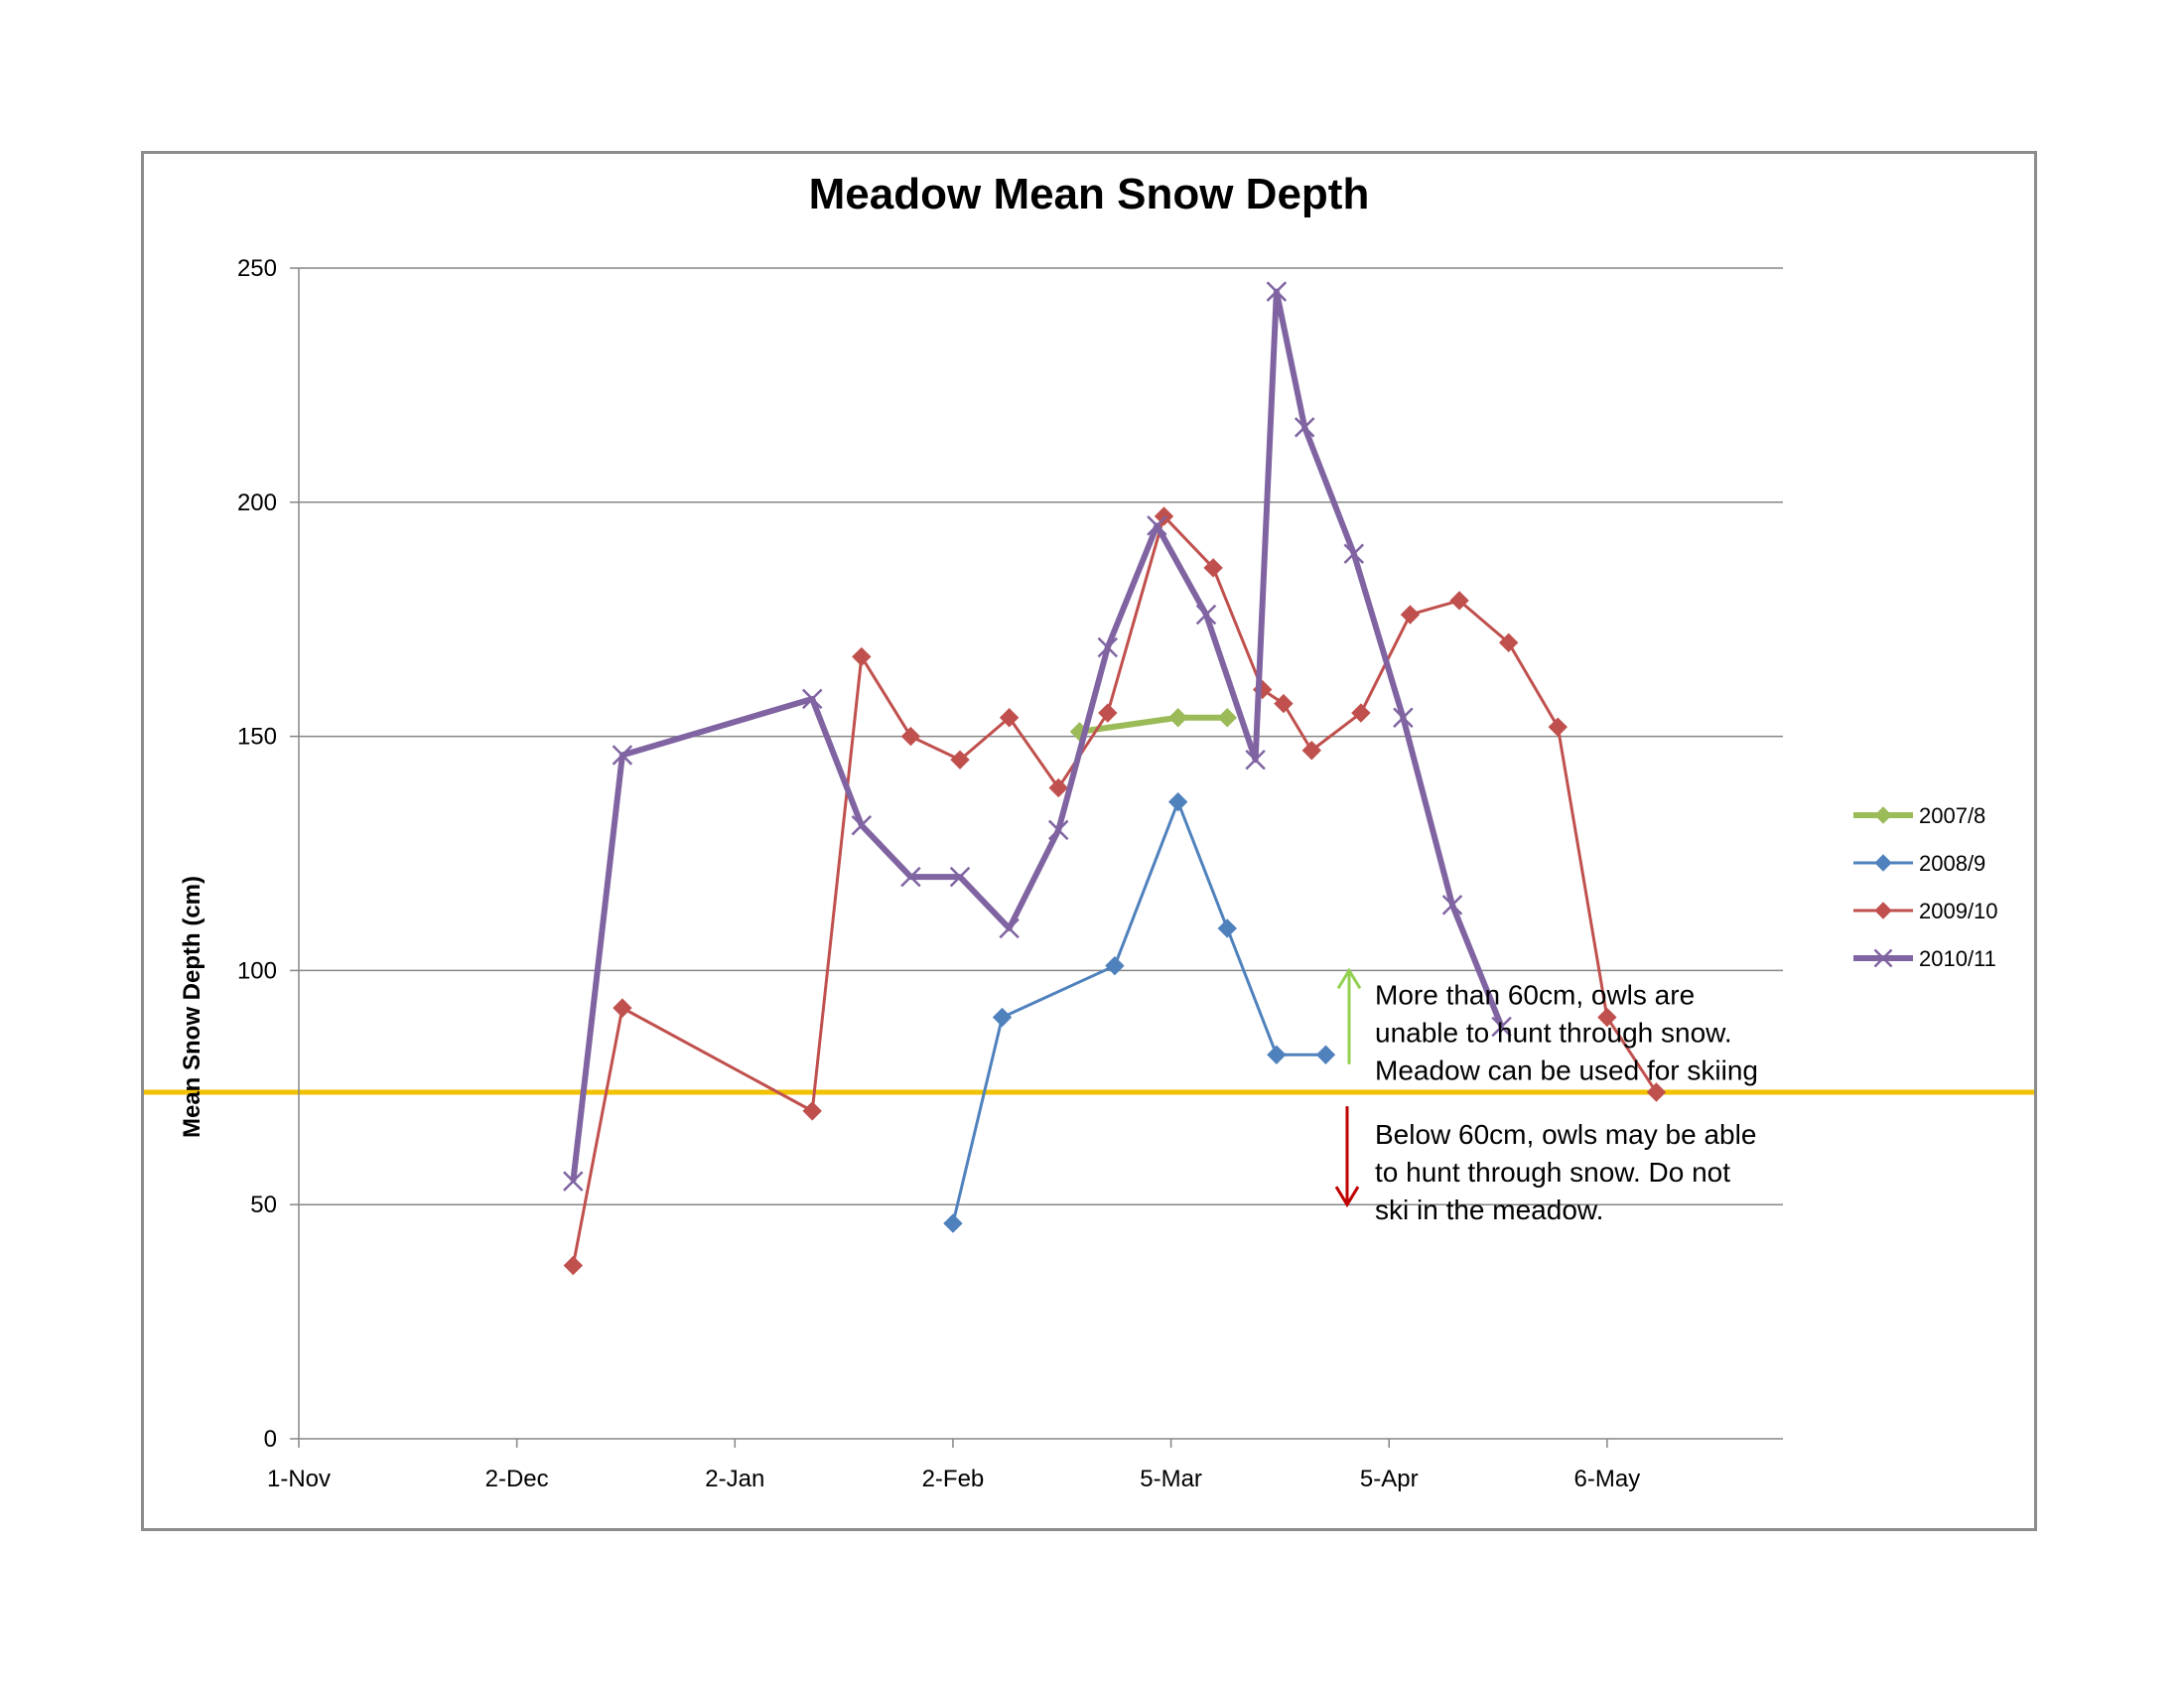  Describe the element at coordinates (1952, 815) in the screenshot. I see `legend-label: 2007/8` at that location.